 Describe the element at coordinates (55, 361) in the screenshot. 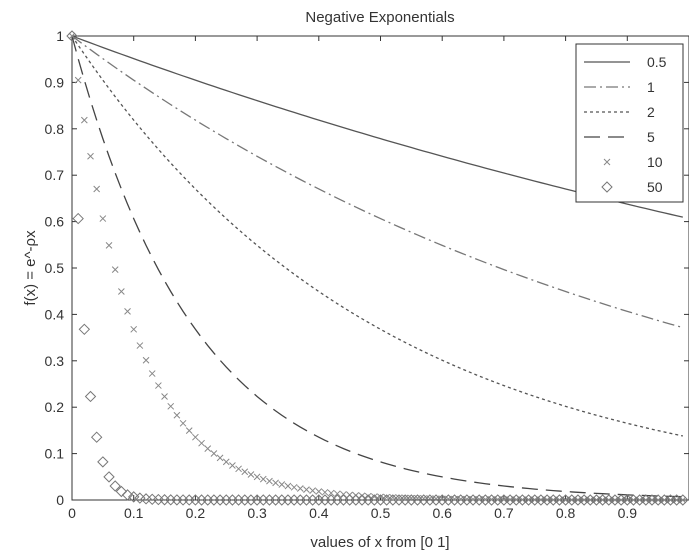

I see `y-tick-label: 0.3` at that location.